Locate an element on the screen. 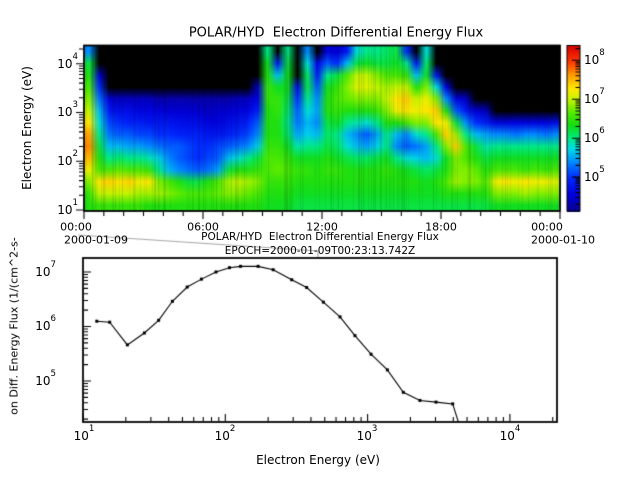  bottom-y-tick-10e7: 10⁷ is located at coordinates (45, 270).